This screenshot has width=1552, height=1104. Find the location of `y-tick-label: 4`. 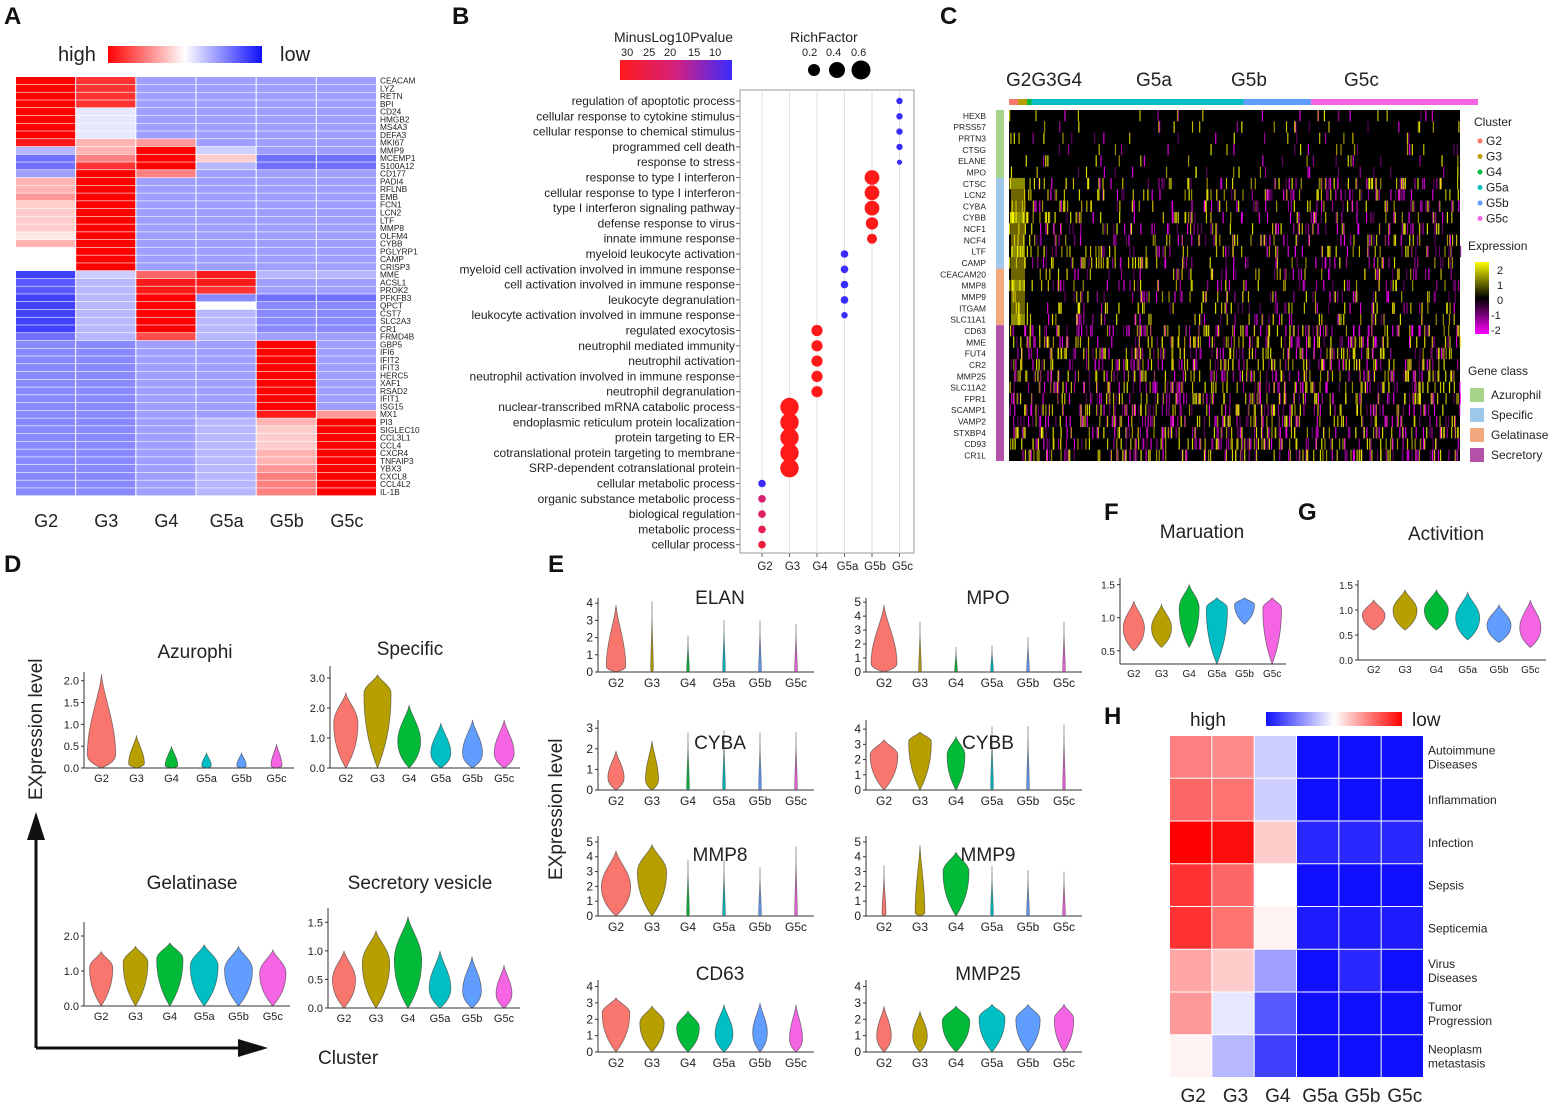

y-tick-label: 4 is located at coordinates (857, 729).